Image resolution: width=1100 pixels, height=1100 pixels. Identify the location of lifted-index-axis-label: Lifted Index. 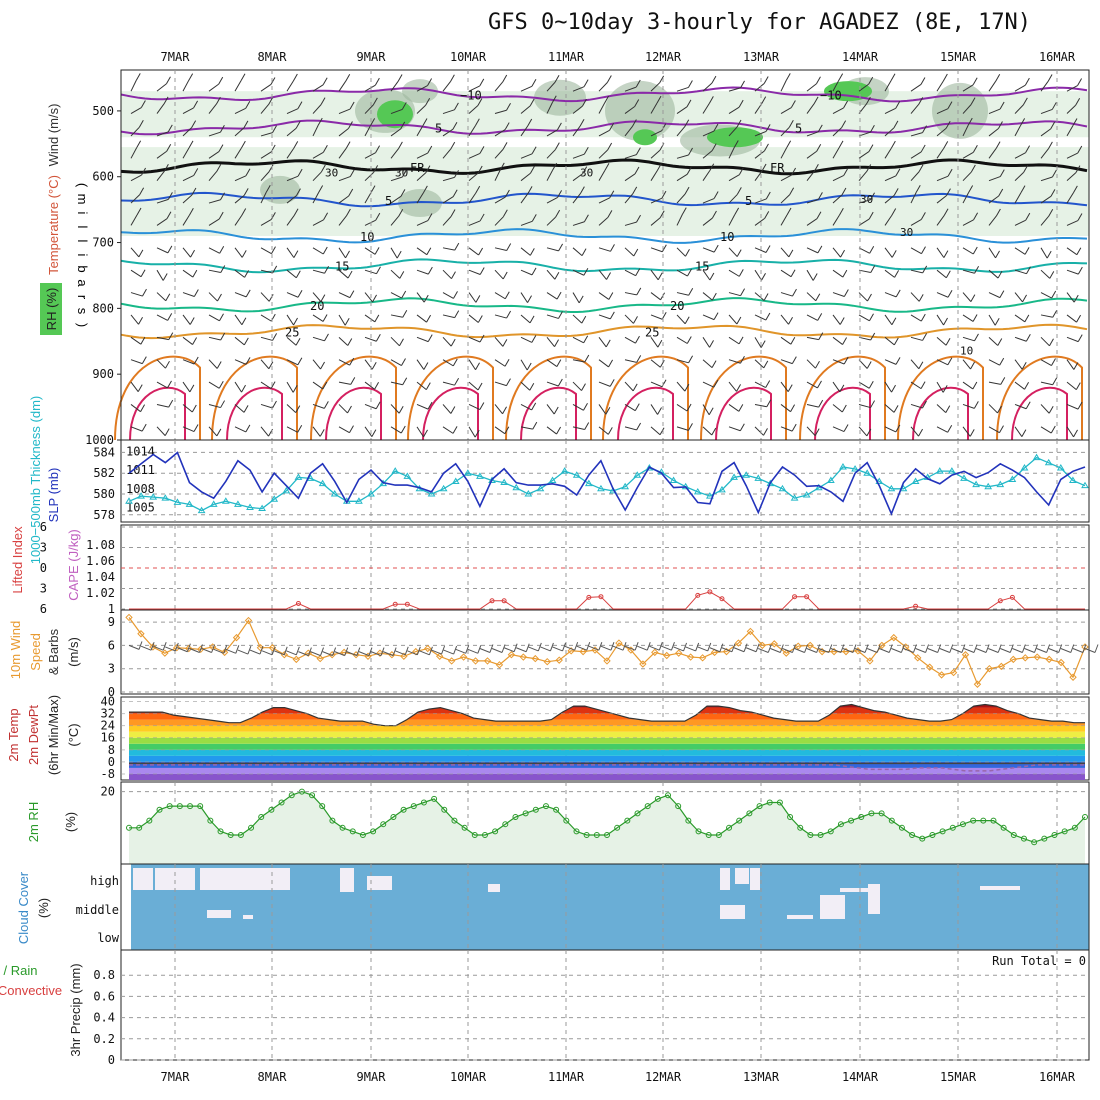
(17, 560).